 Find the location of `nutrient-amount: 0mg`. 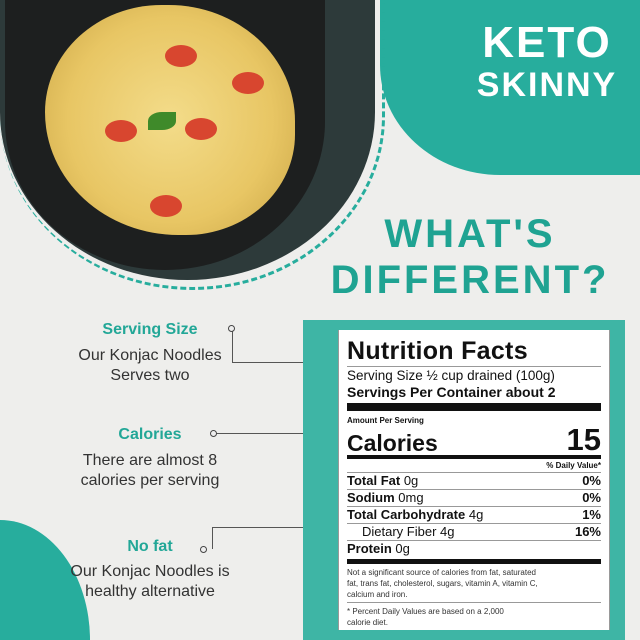

nutrient-amount: 0mg is located at coordinates (411, 497).